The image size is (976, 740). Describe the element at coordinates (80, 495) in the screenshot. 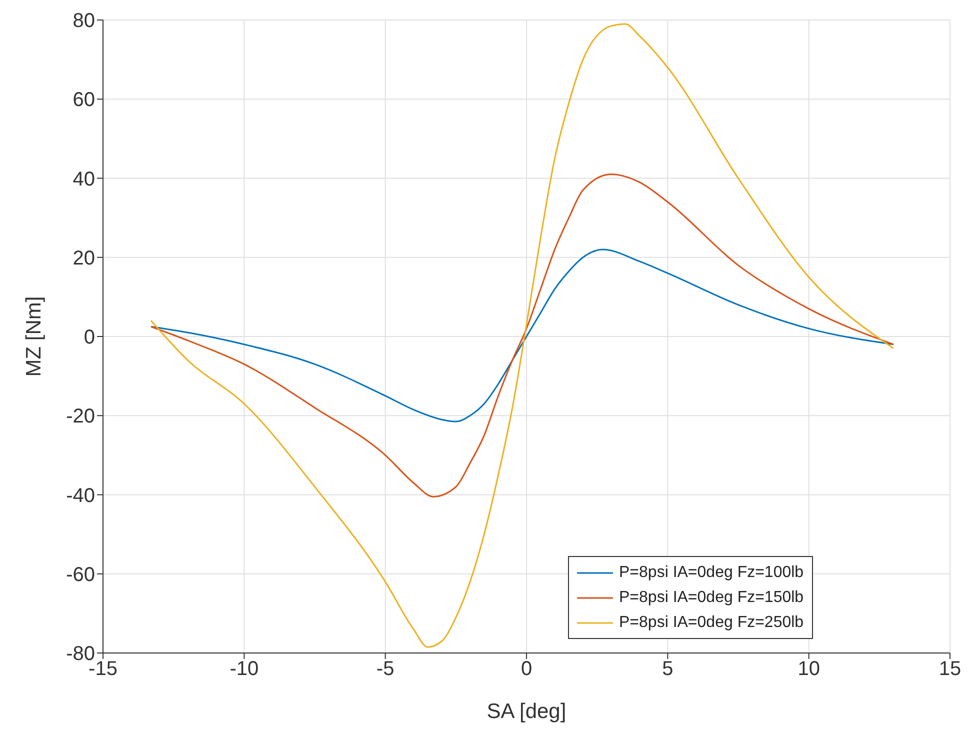

I see `y-tick-label: -40` at that location.